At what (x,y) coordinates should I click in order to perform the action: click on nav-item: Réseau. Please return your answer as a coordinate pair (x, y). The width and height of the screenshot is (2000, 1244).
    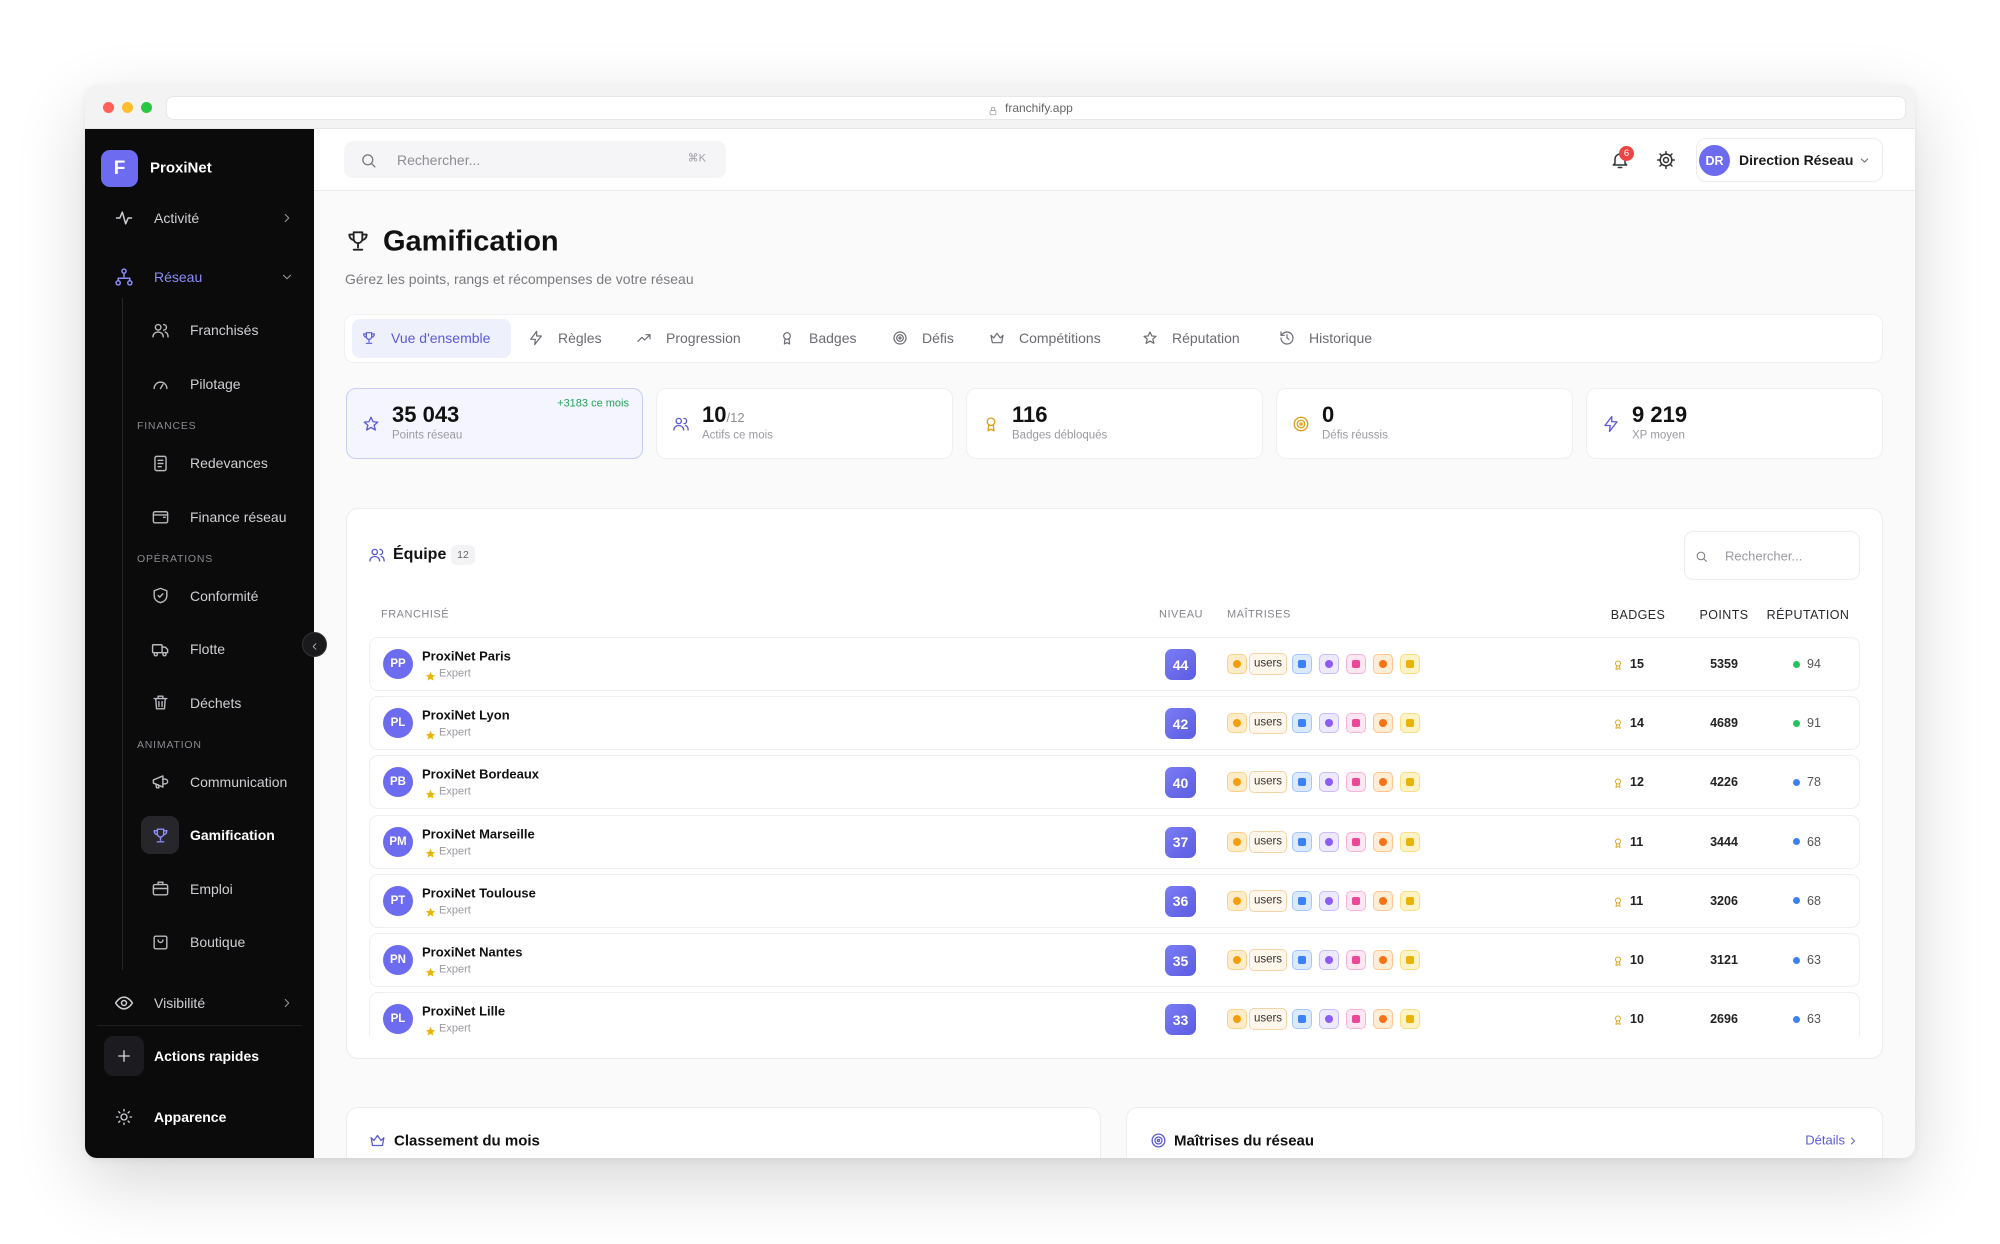
    Looking at the image, I should click on (178, 277).